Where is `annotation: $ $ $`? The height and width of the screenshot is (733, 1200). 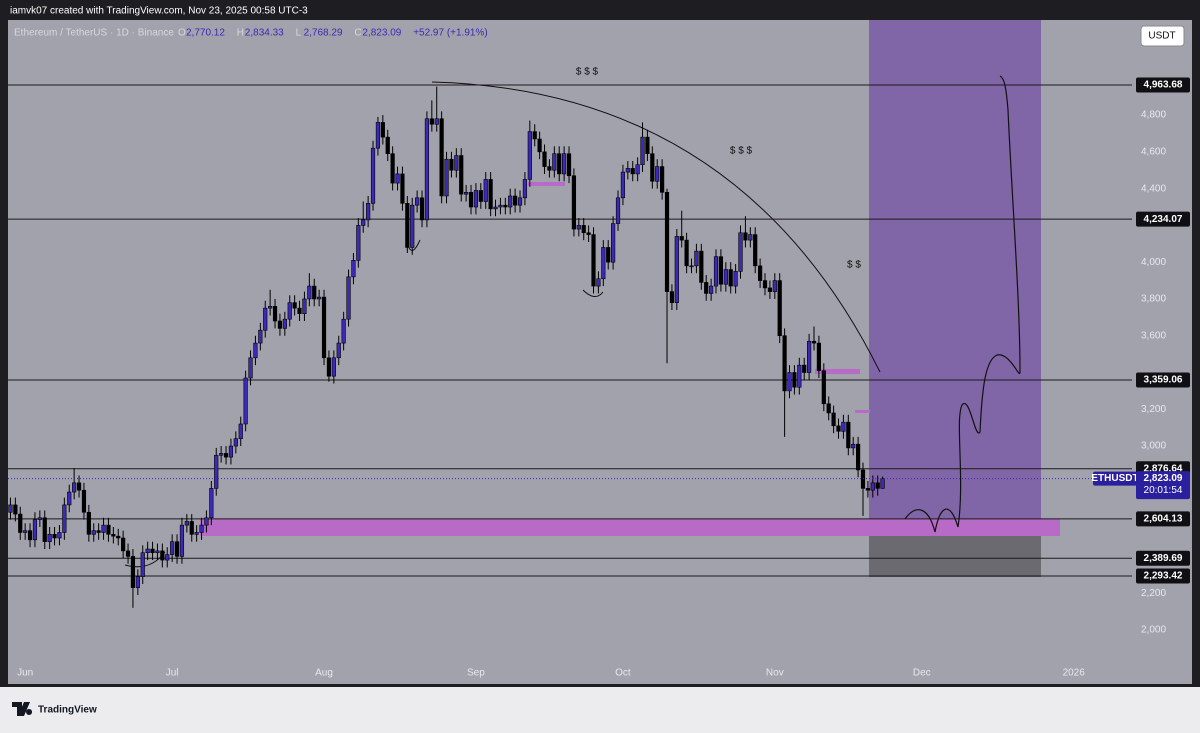
annotation: $ $ $ is located at coordinates (741, 151).